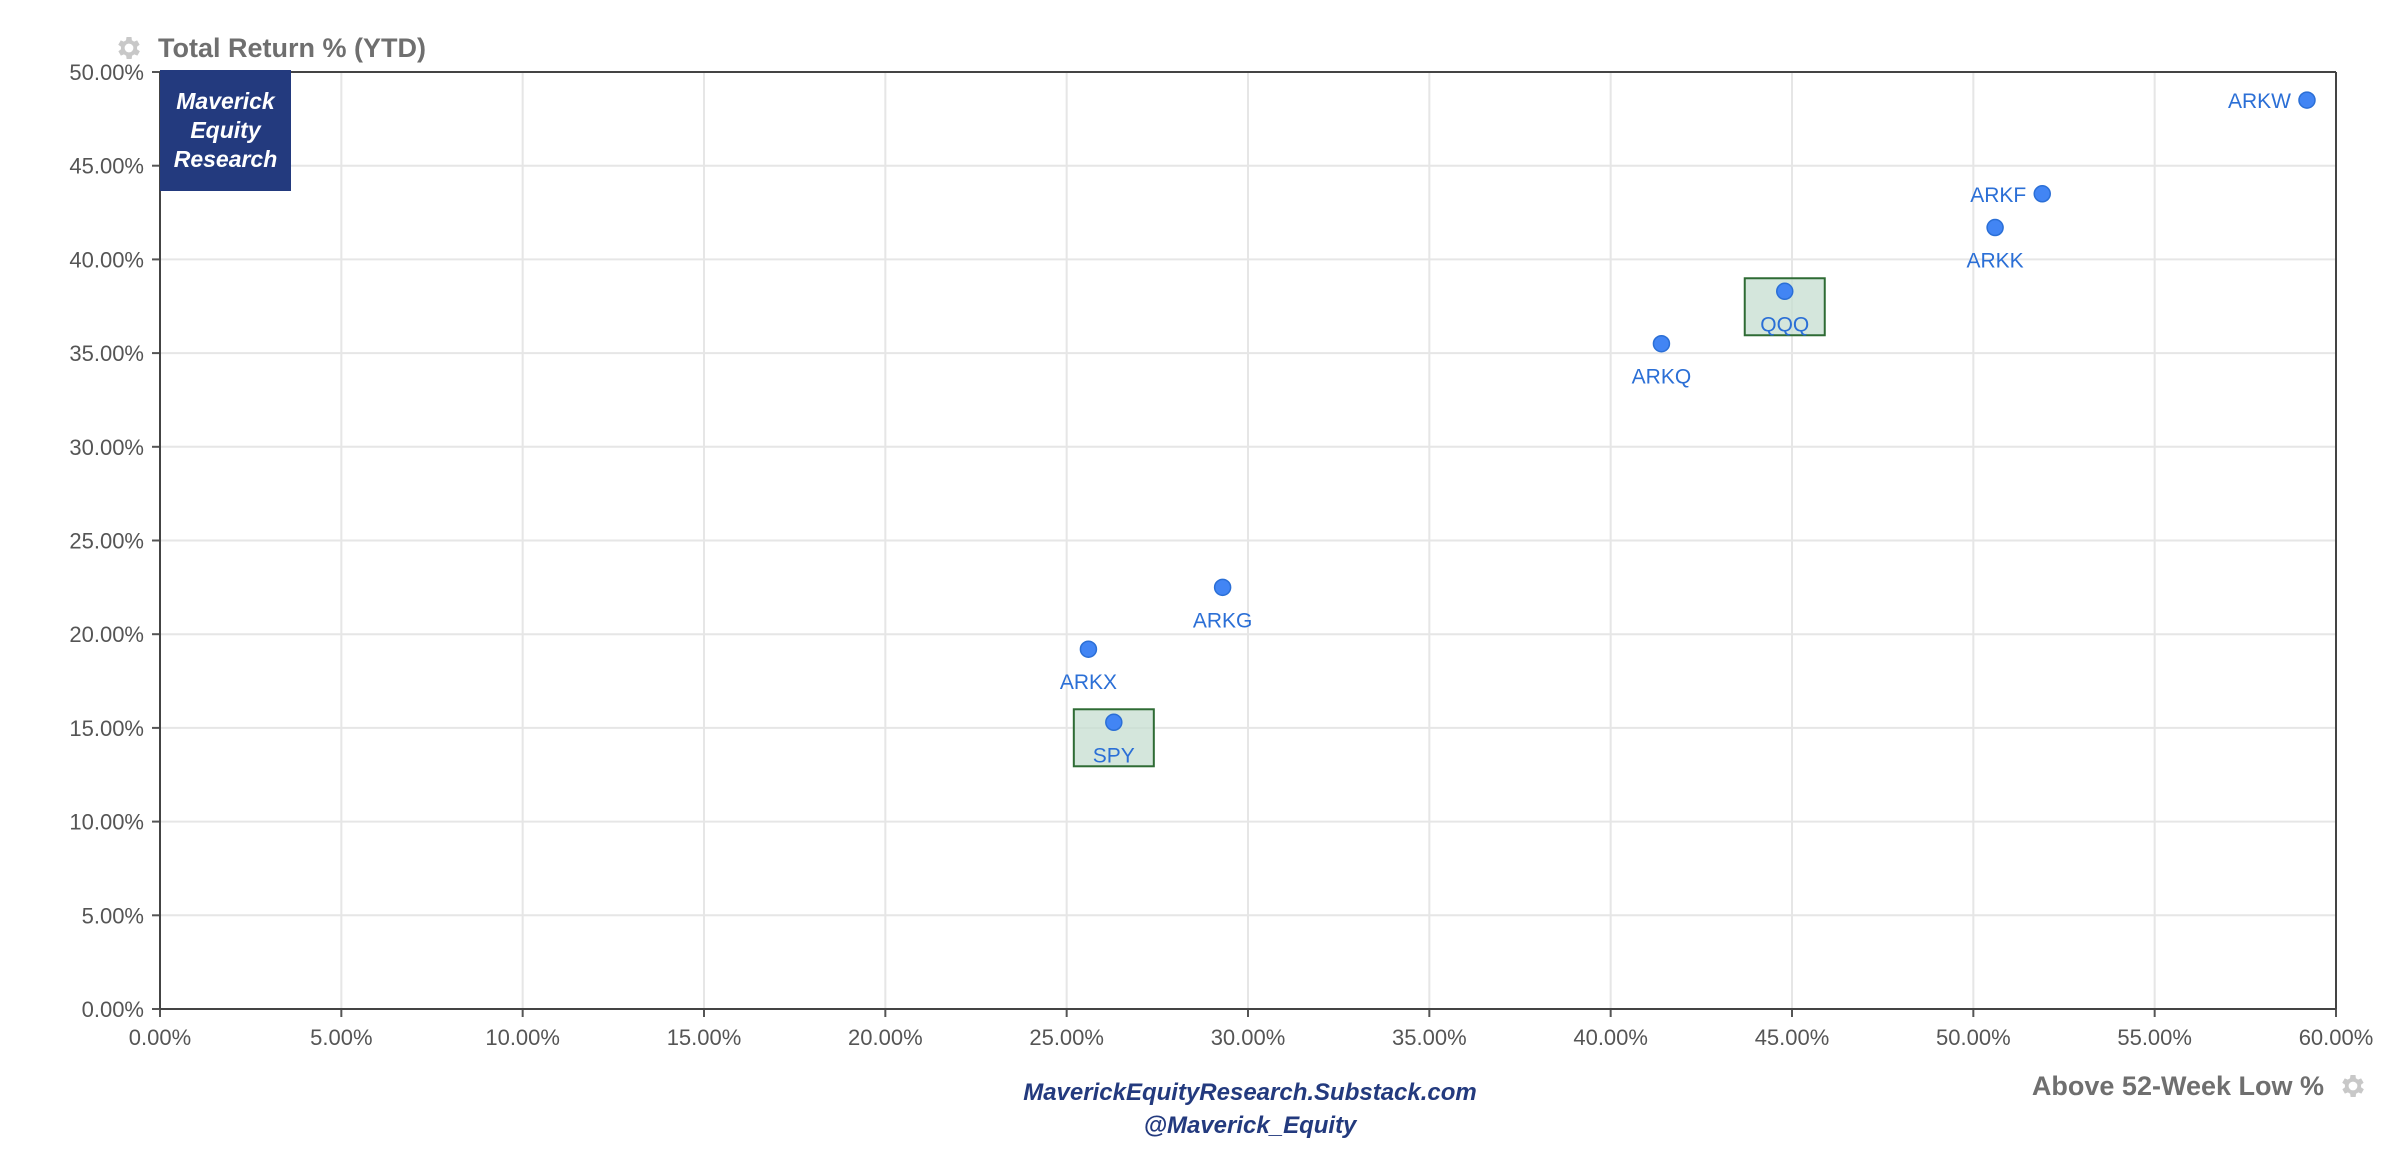 Image resolution: width=2386 pixels, height=1165 pixels. What do you see at coordinates (1223, 620) in the screenshot?
I see `data-point-label: ARKG` at bounding box center [1223, 620].